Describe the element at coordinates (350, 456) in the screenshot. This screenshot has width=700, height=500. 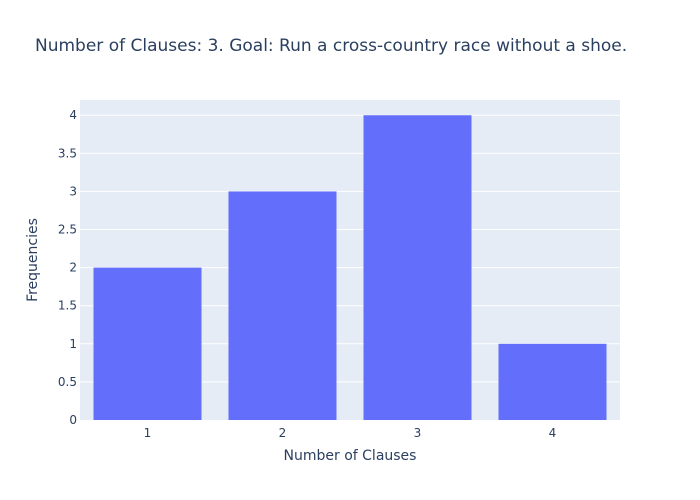
I see `x-axis-title: Number of Clauses` at that location.